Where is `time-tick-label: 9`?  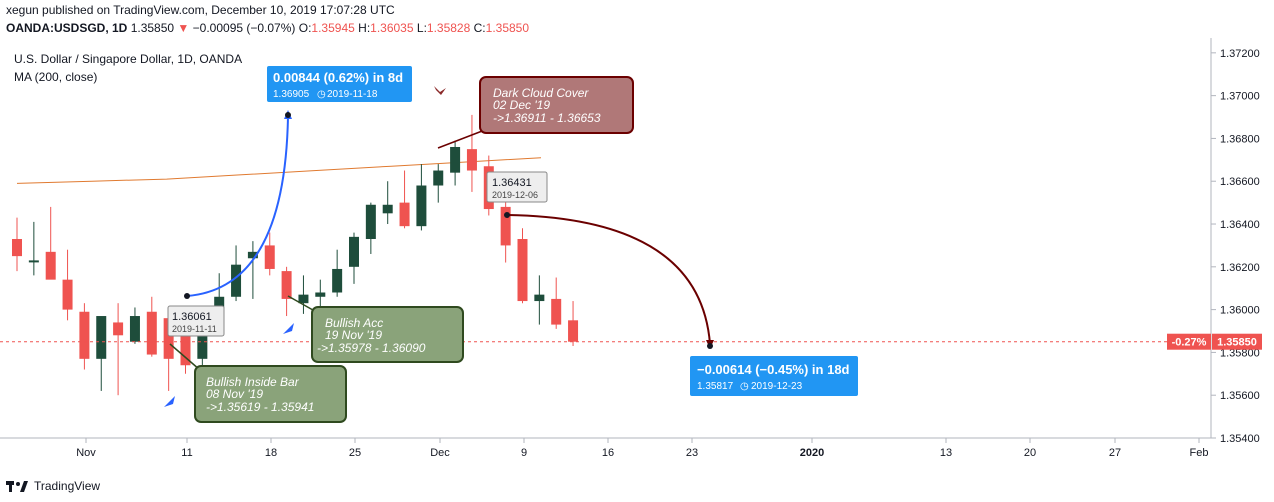
time-tick-label: 9 is located at coordinates (524, 453).